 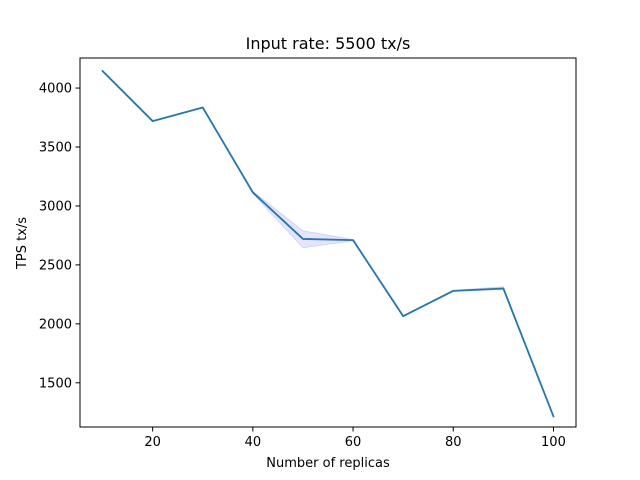 What do you see at coordinates (553, 442) in the screenshot?
I see `x-tick-label-100: 100` at bounding box center [553, 442].